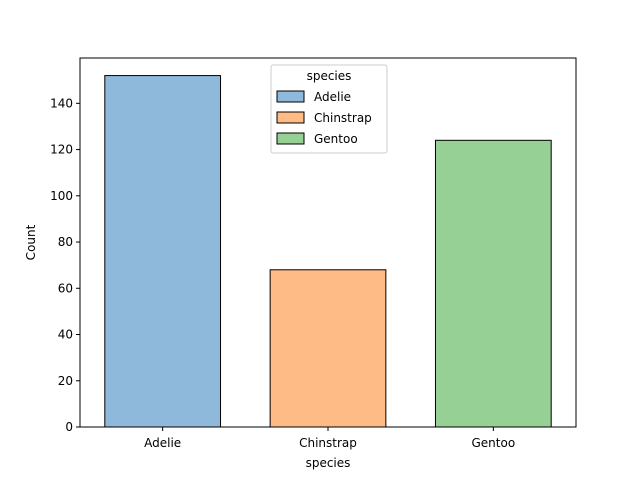 This screenshot has height=480, width=640. Describe the element at coordinates (290, 117) in the screenshot. I see `legend-swatch-chinstrap` at that location.